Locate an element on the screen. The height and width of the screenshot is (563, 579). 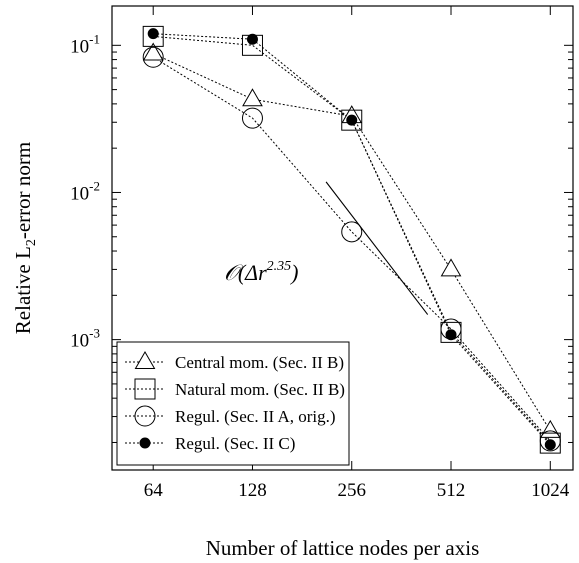
x-tick-label: 128 is located at coordinates (252, 490).